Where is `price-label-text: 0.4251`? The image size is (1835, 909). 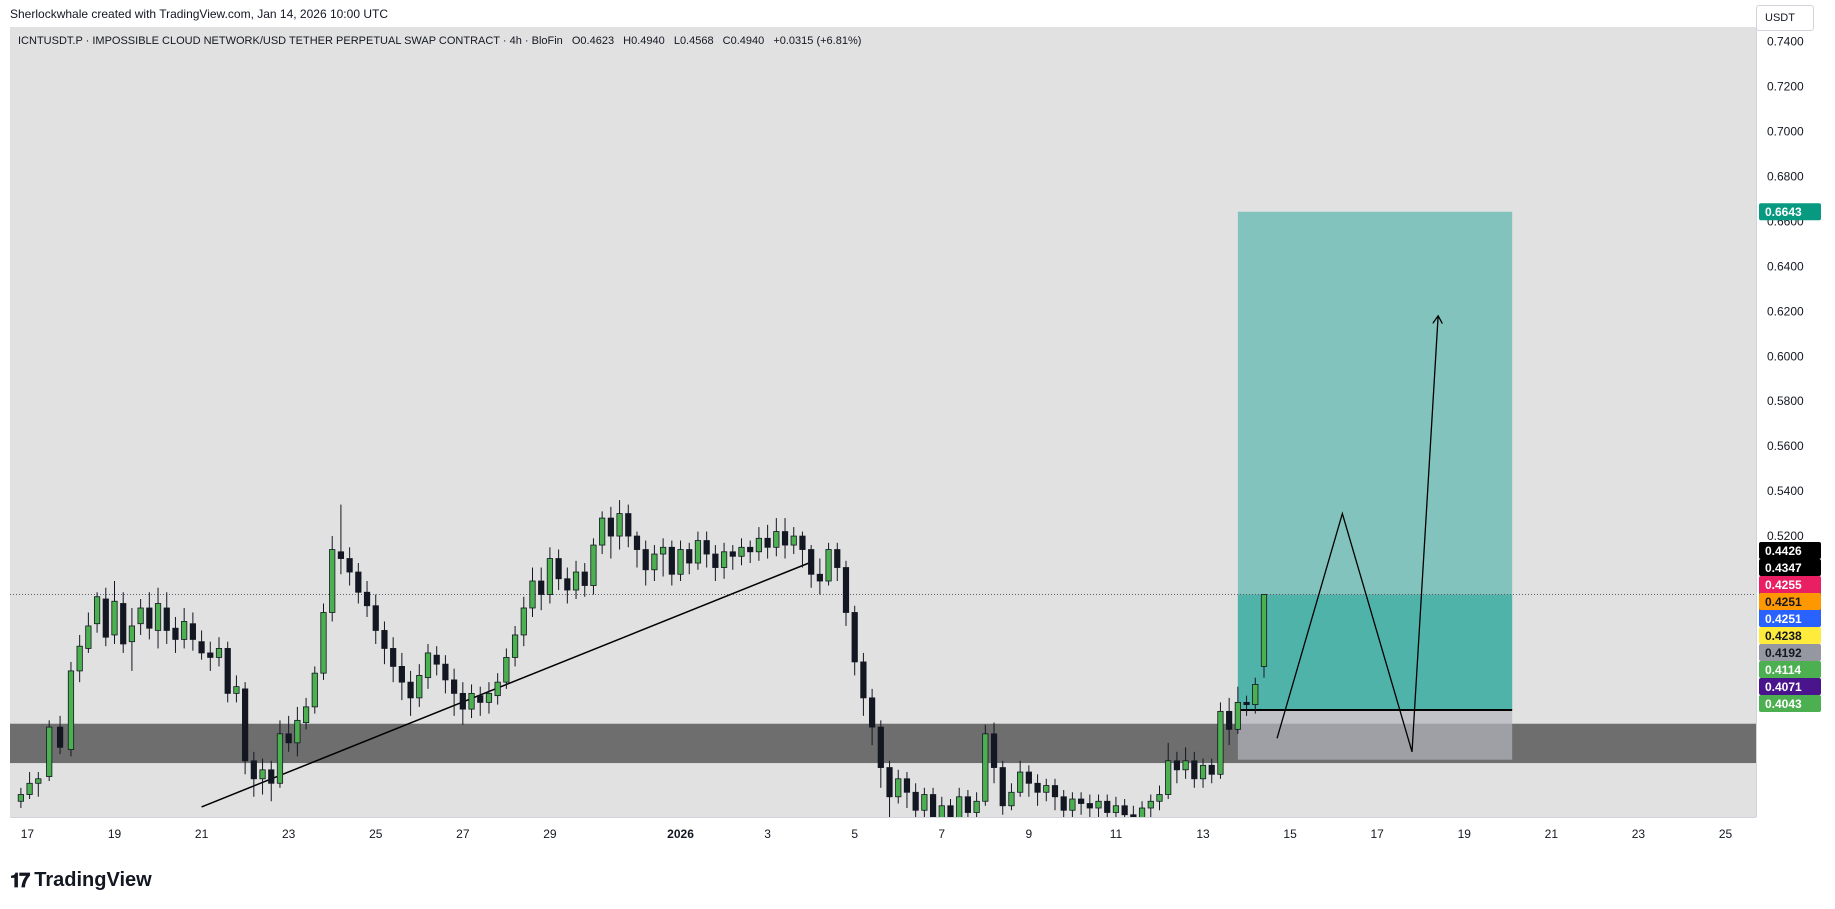
price-label-text: 0.4251 is located at coordinates (1783, 619).